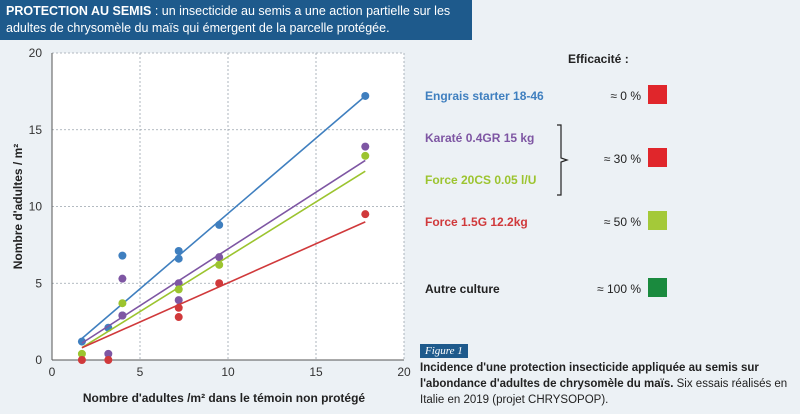 The width and height of the screenshot is (800, 414). What do you see at coordinates (52, 372) in the screenshot?
I see `x-tick-label: 0` at bounding box center [52, 372].